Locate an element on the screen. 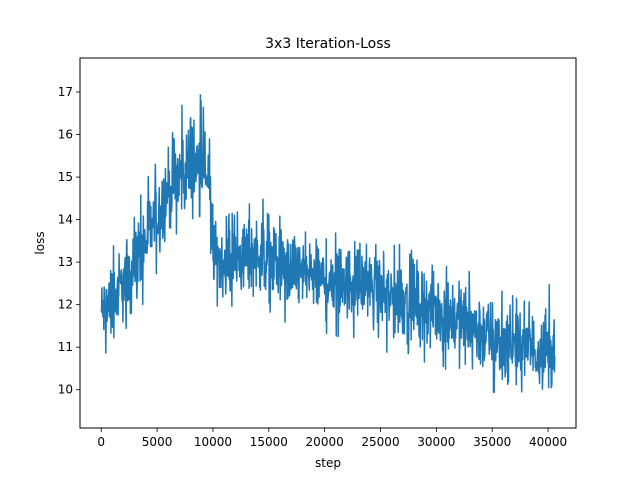  y-tick-label: 15 is located at coordinates (65, 177).